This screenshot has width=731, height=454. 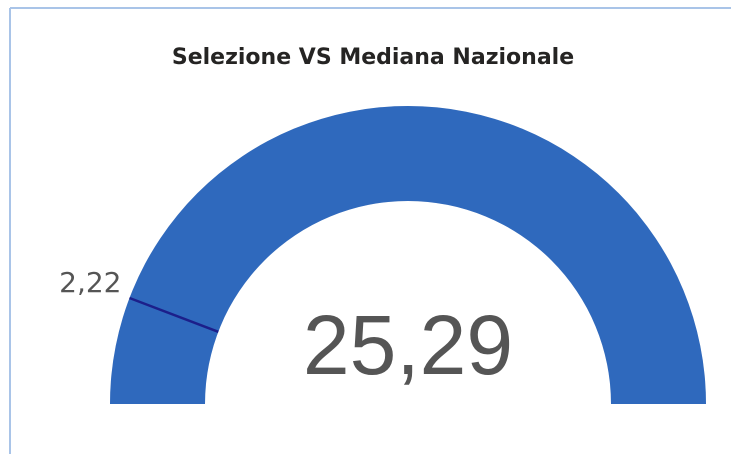 I want to click on target-label: 2,22, so click(x=90, y=282).